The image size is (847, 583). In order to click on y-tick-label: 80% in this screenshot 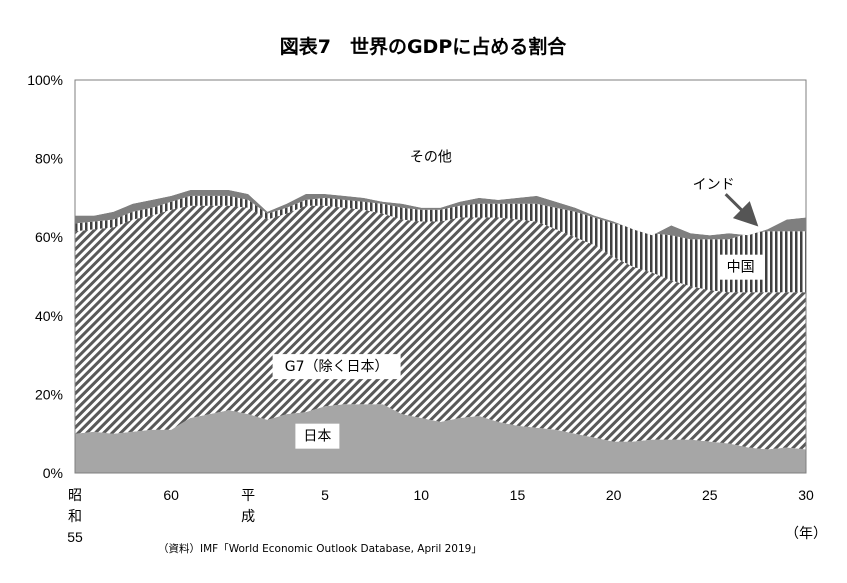, I will do `click(49, 159)`.